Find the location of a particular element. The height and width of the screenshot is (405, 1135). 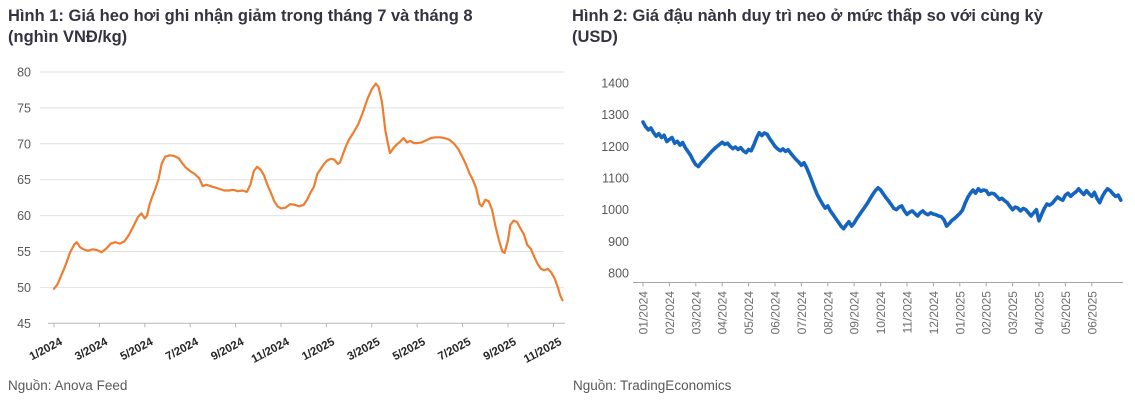

x-tick-label: 06/2024 is located at coordinates (776, 313).